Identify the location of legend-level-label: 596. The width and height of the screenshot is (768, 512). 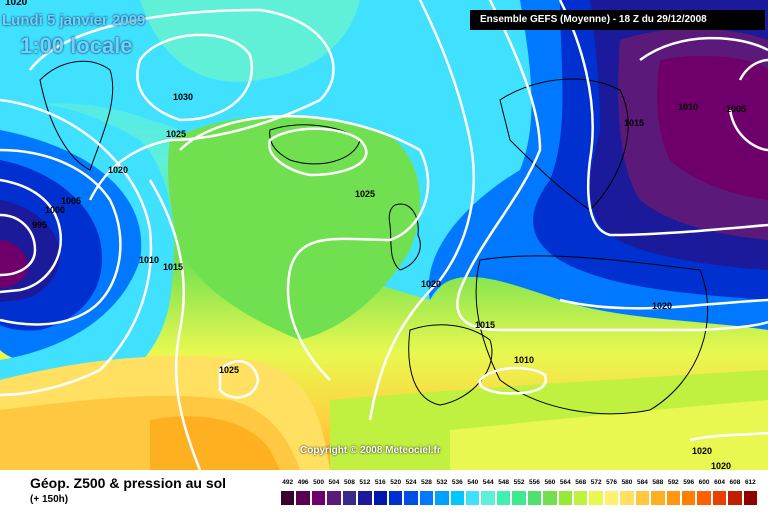
(689, 482).